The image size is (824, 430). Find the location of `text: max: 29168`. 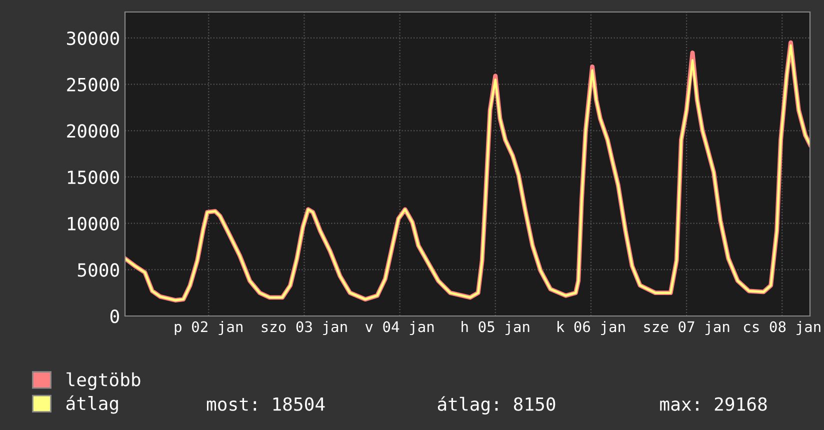

text: max: 29168 is located at coordinates (713, 404).